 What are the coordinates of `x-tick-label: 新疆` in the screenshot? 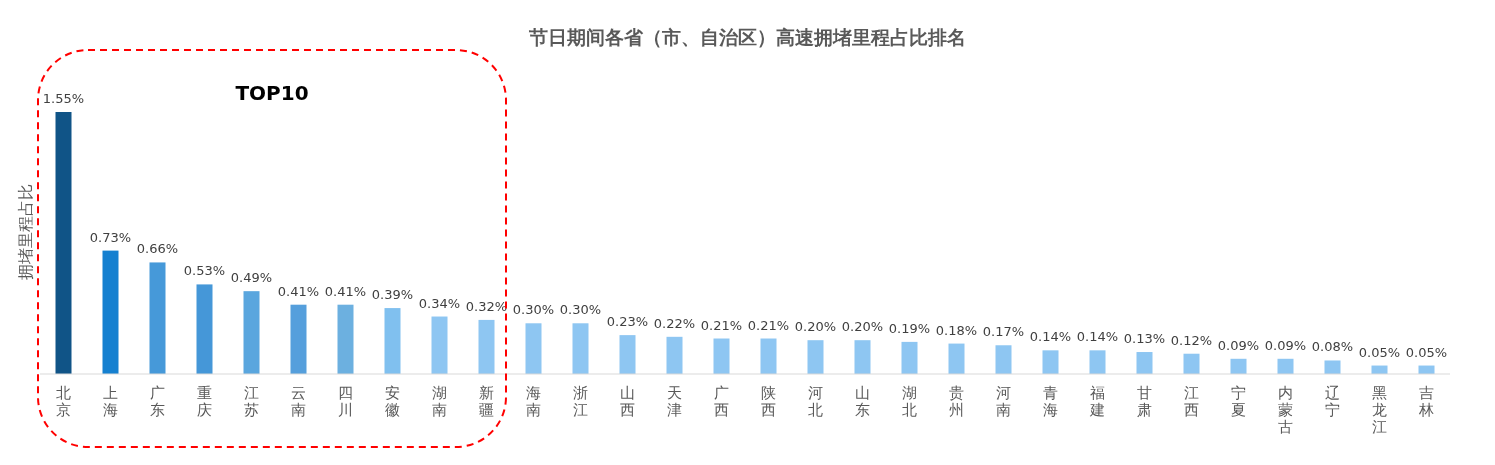 It's located at (486, 401).